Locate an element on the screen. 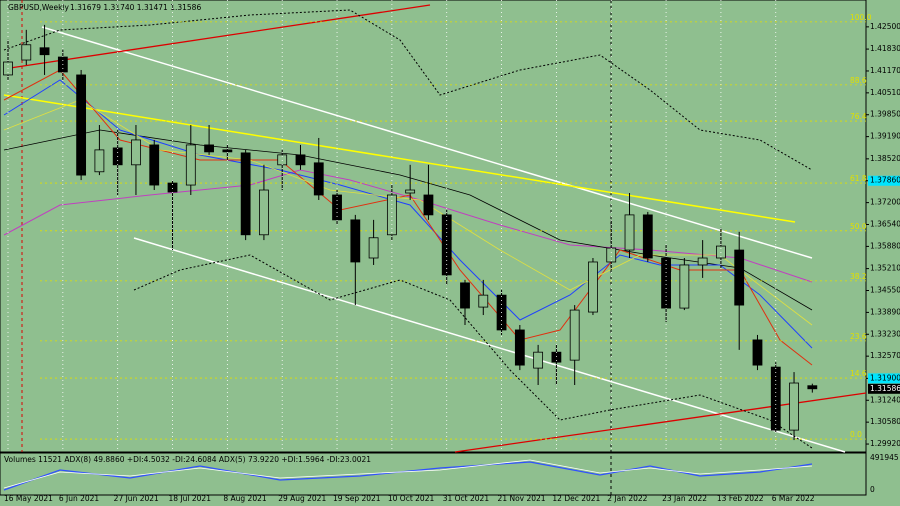 The image size is (900, 506). current-price: 1.31586 is located at coordinates (885, 388).